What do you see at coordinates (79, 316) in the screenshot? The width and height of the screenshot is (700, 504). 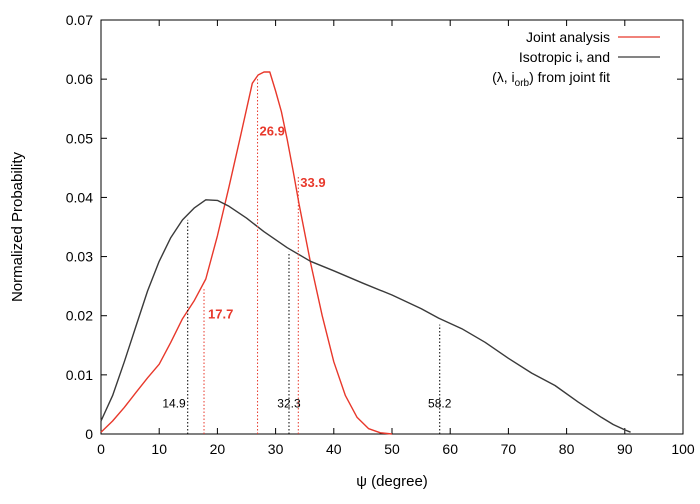 I see `y-tick-label: 0.02` at bounding box center [79, 316].